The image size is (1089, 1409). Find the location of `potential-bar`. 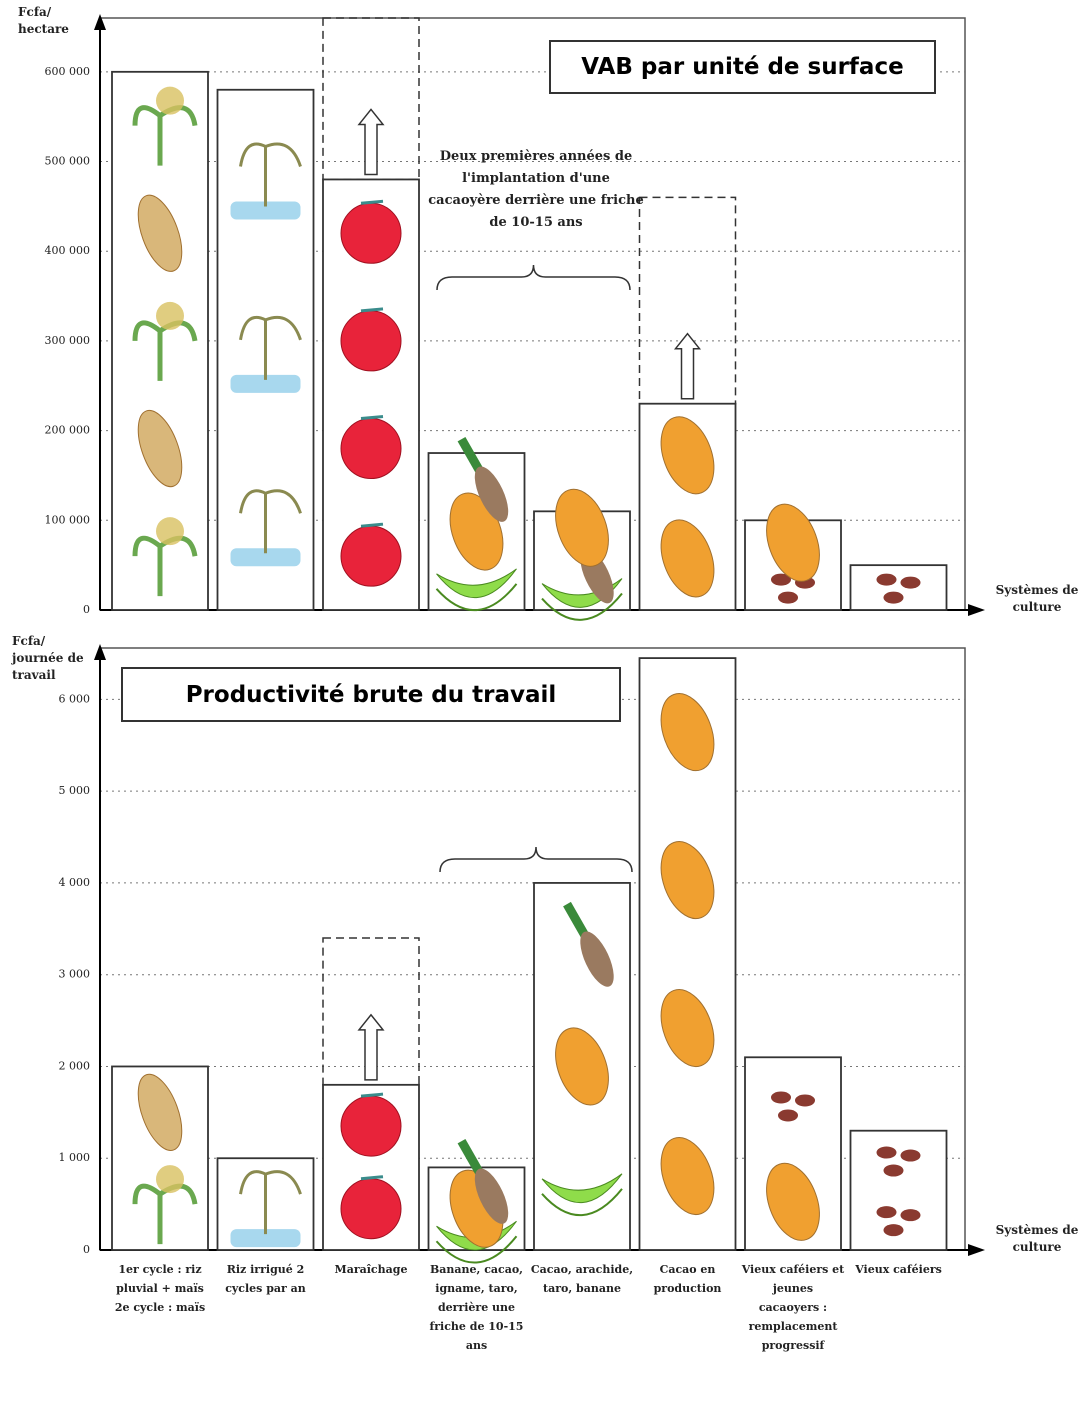

potential-bar is located at coordinates (687, 300).